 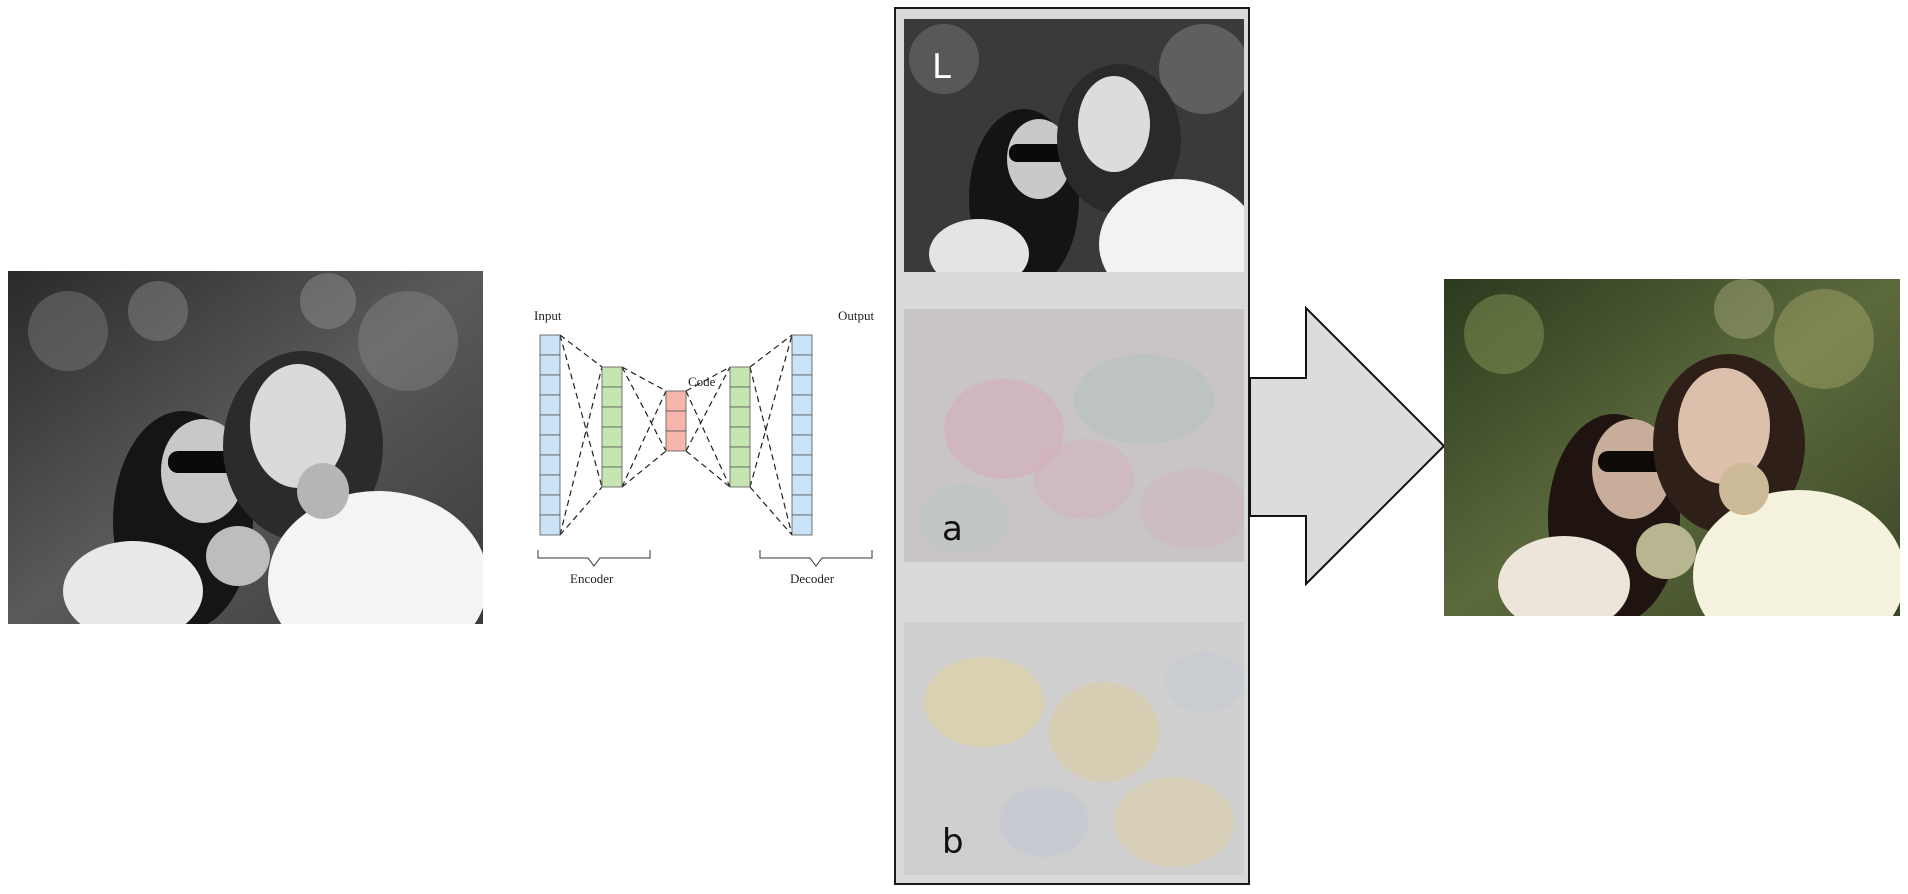 What do you see at coordinates (953, 842) in the screenshot?
I see `b-channel-label: b` at bounding box center [953, 842].